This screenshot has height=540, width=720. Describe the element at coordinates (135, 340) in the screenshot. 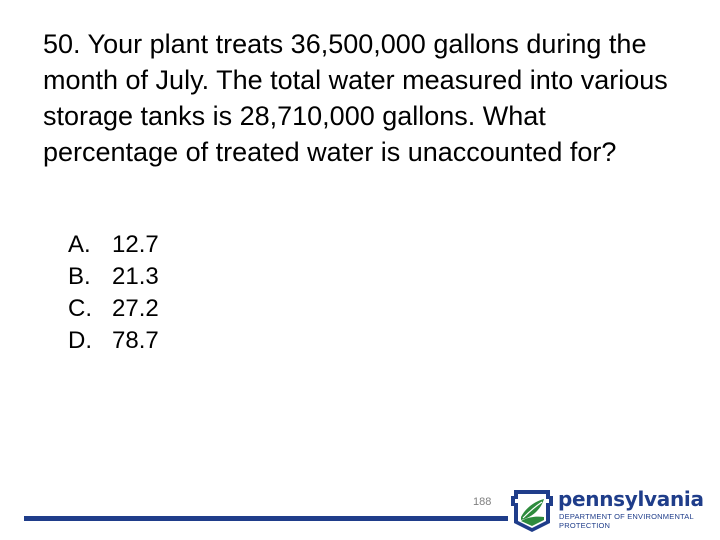

I see `option-value: 78.7` at that location.